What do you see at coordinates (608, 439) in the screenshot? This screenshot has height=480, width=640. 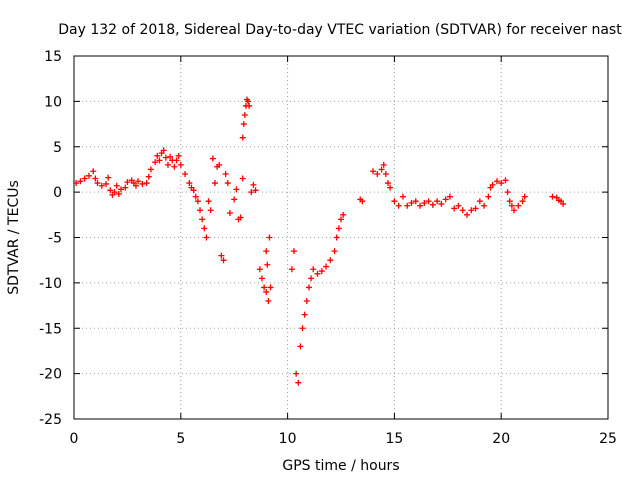 I see `x-tick-label: 25` at bounding box center [608, 439].